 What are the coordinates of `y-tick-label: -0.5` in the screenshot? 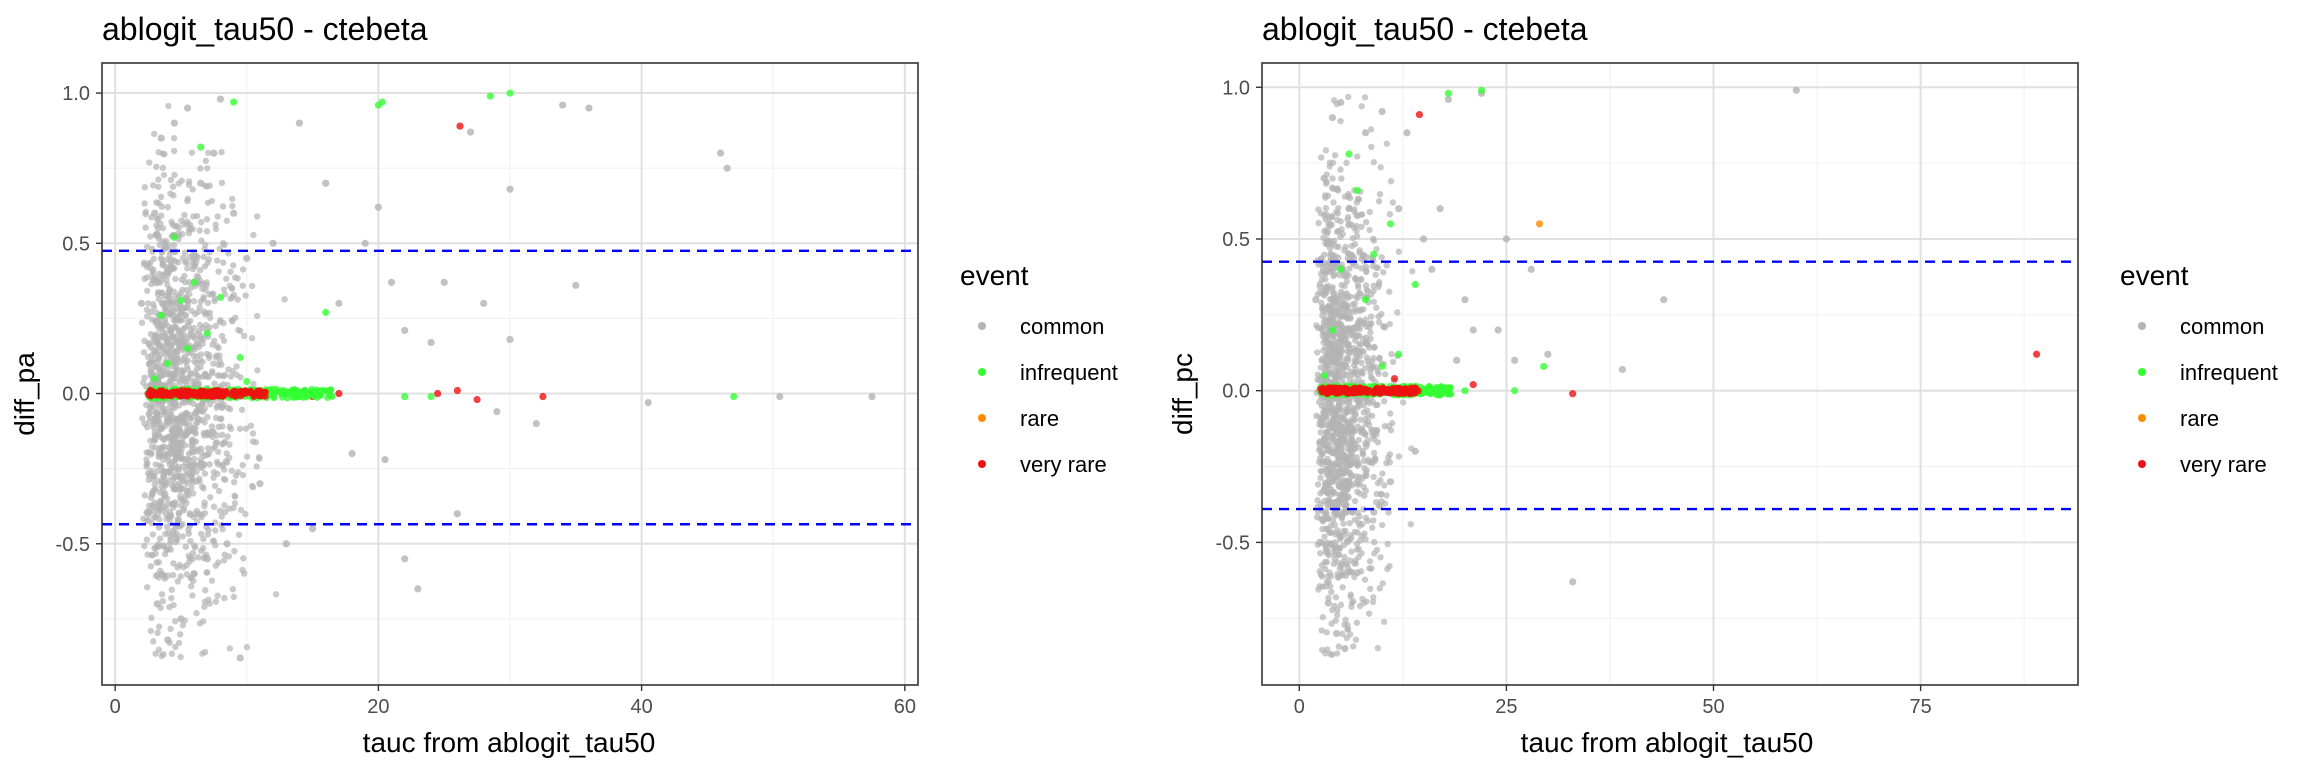 It's located at (73, 545).